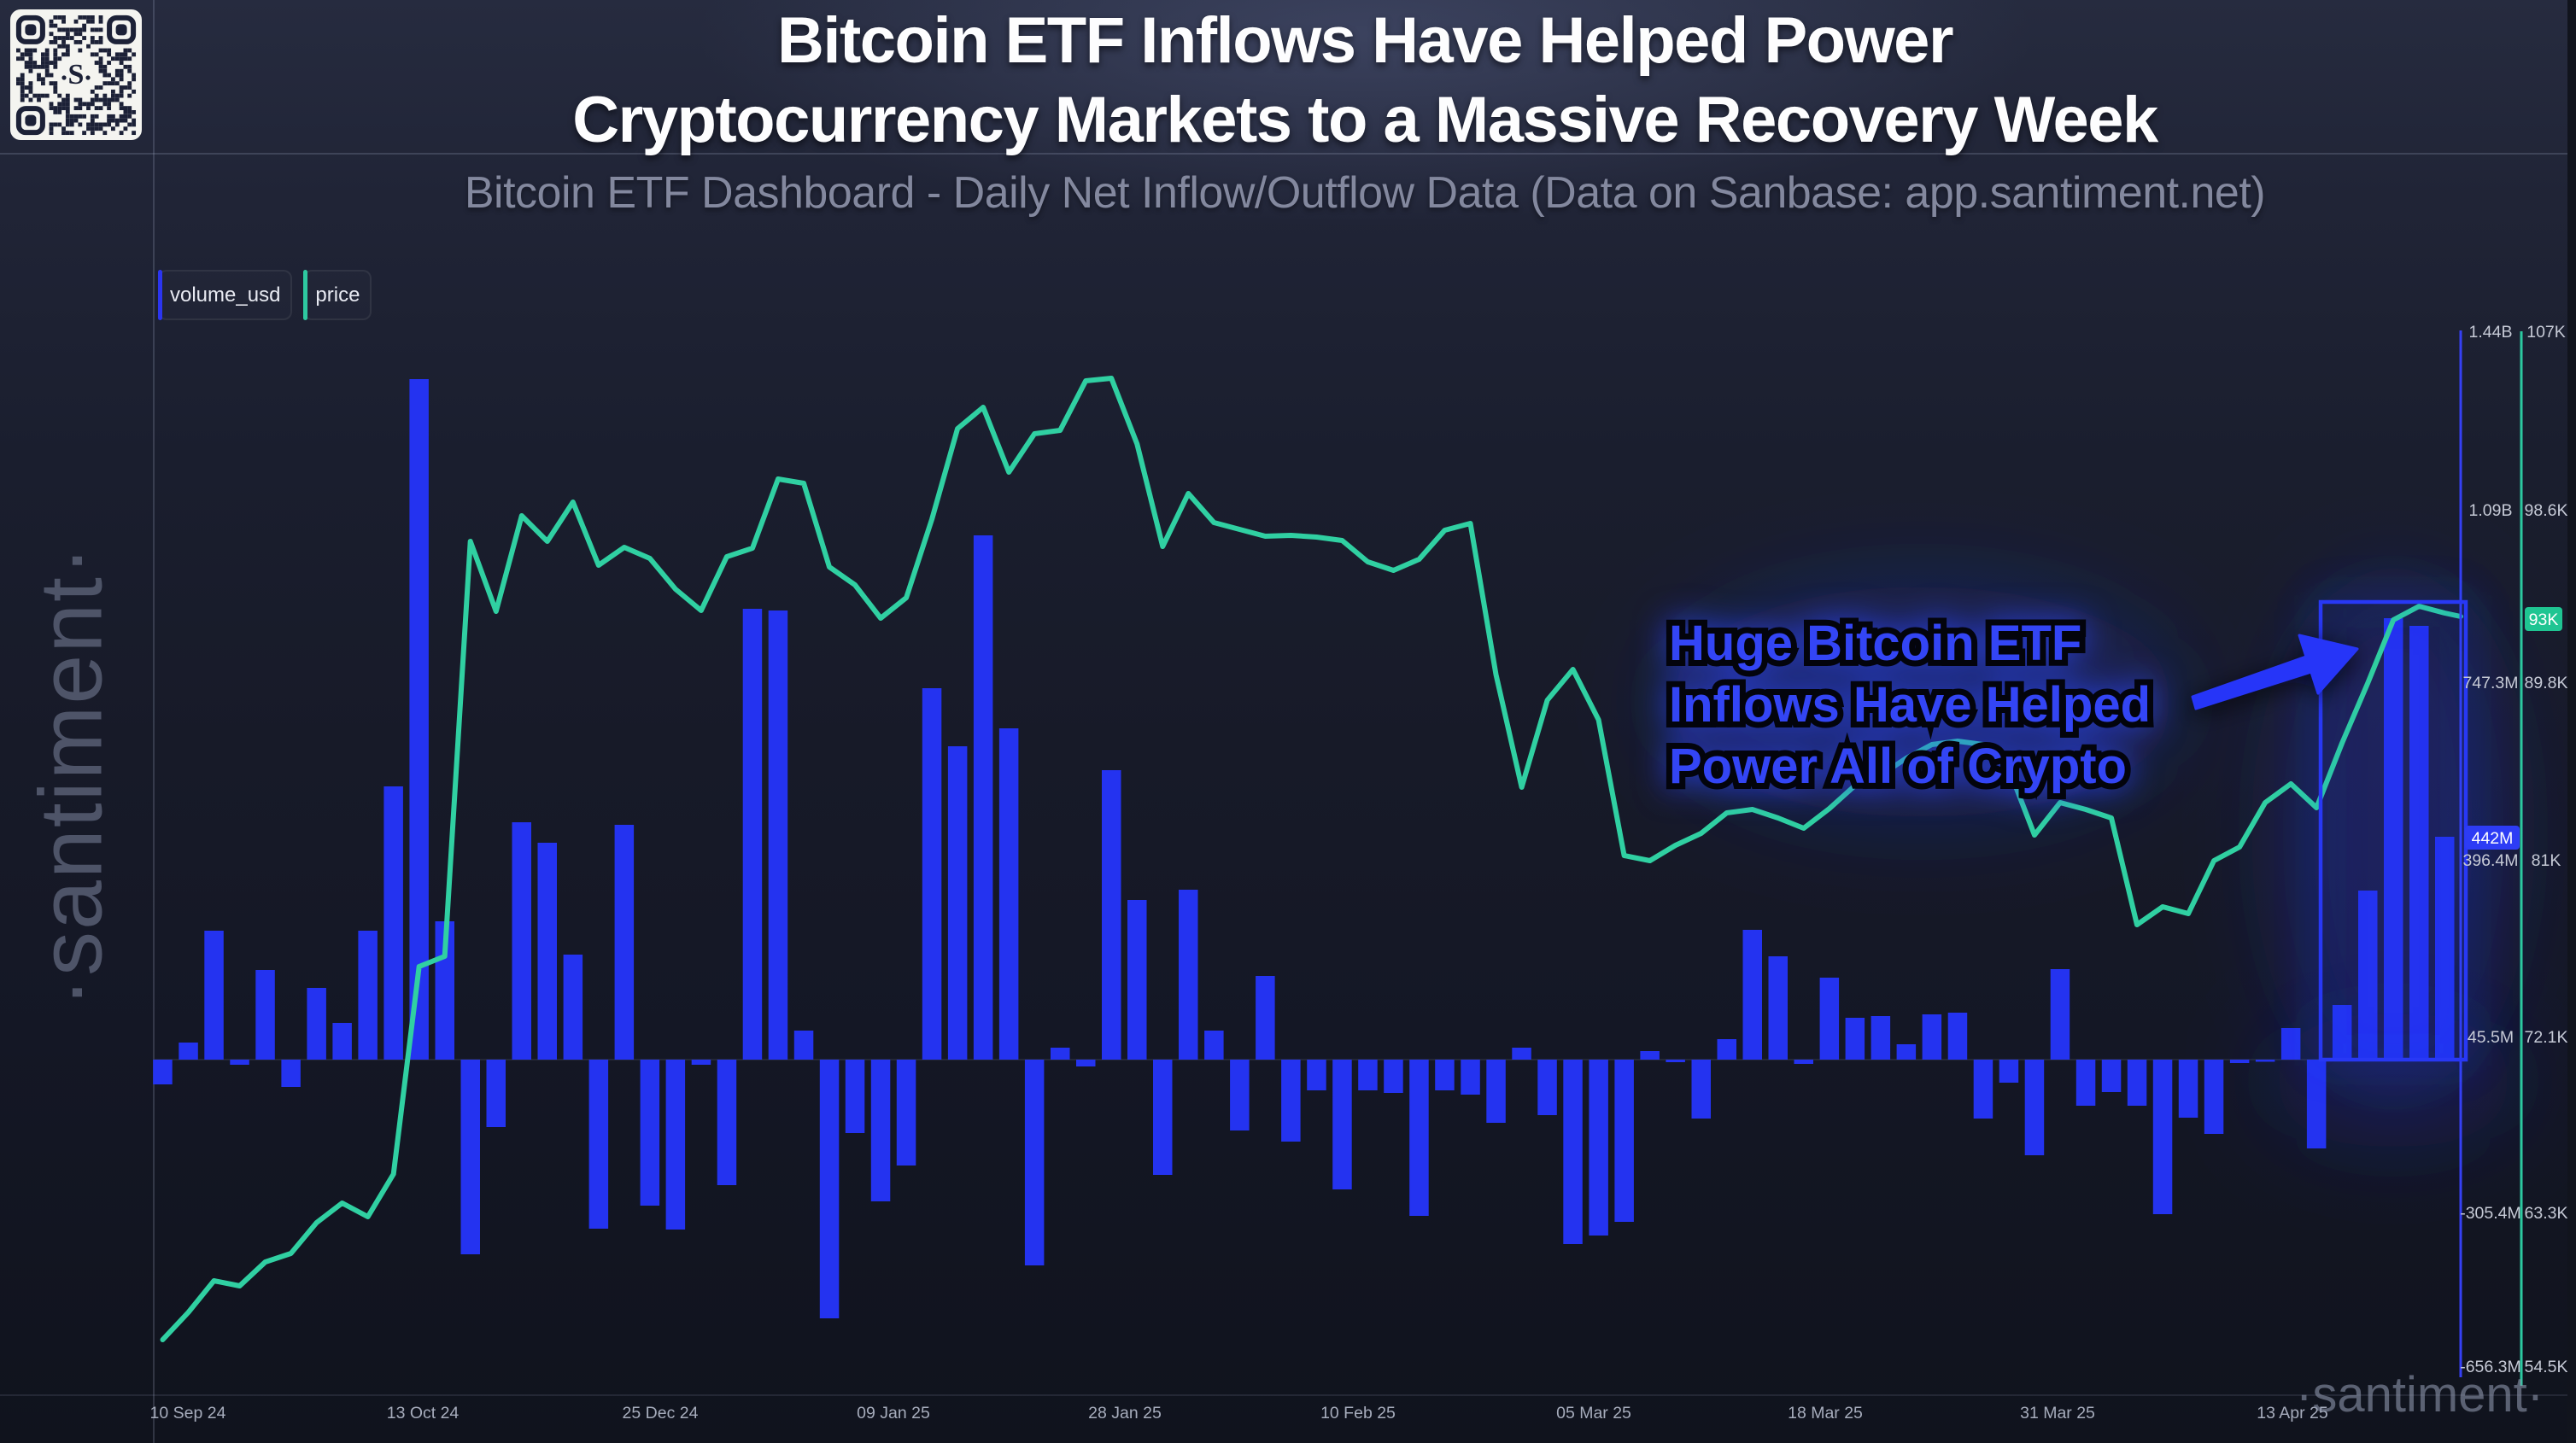  Describe the element at coordinates (1875, 643) in the screenshot. I see `svg-text: Huge Bitcoin ETF` at that location.